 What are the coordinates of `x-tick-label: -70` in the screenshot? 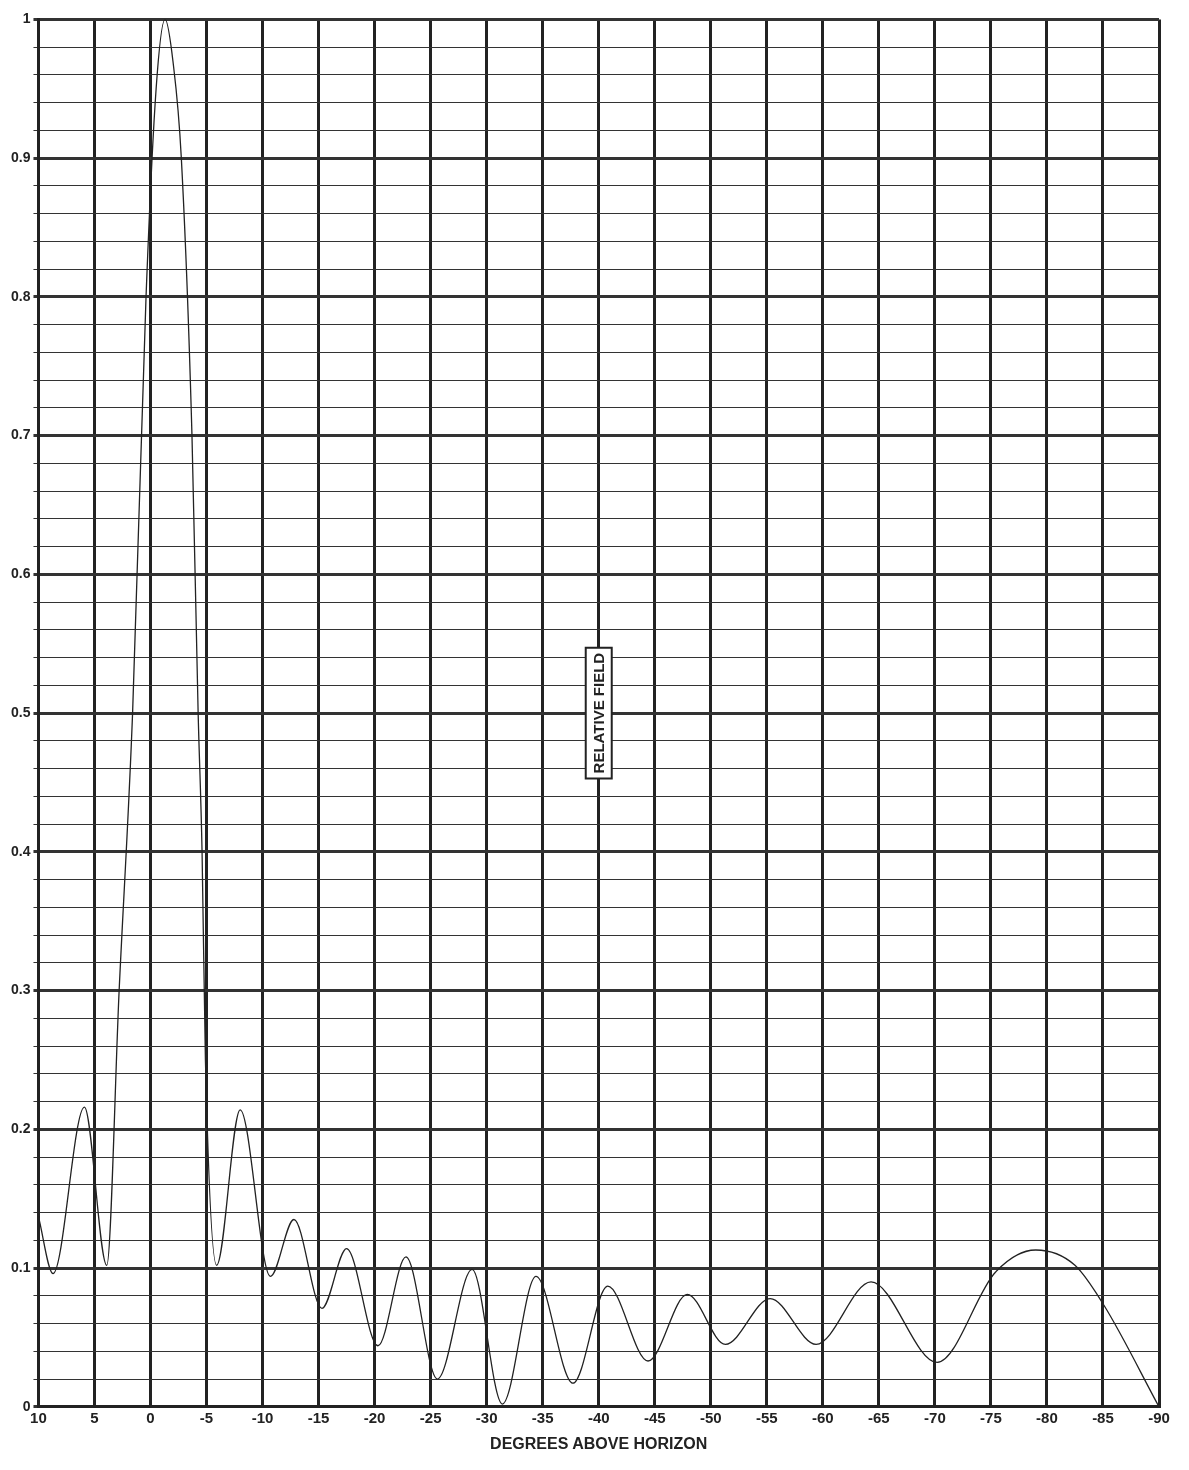 It's located at (935, 1417).